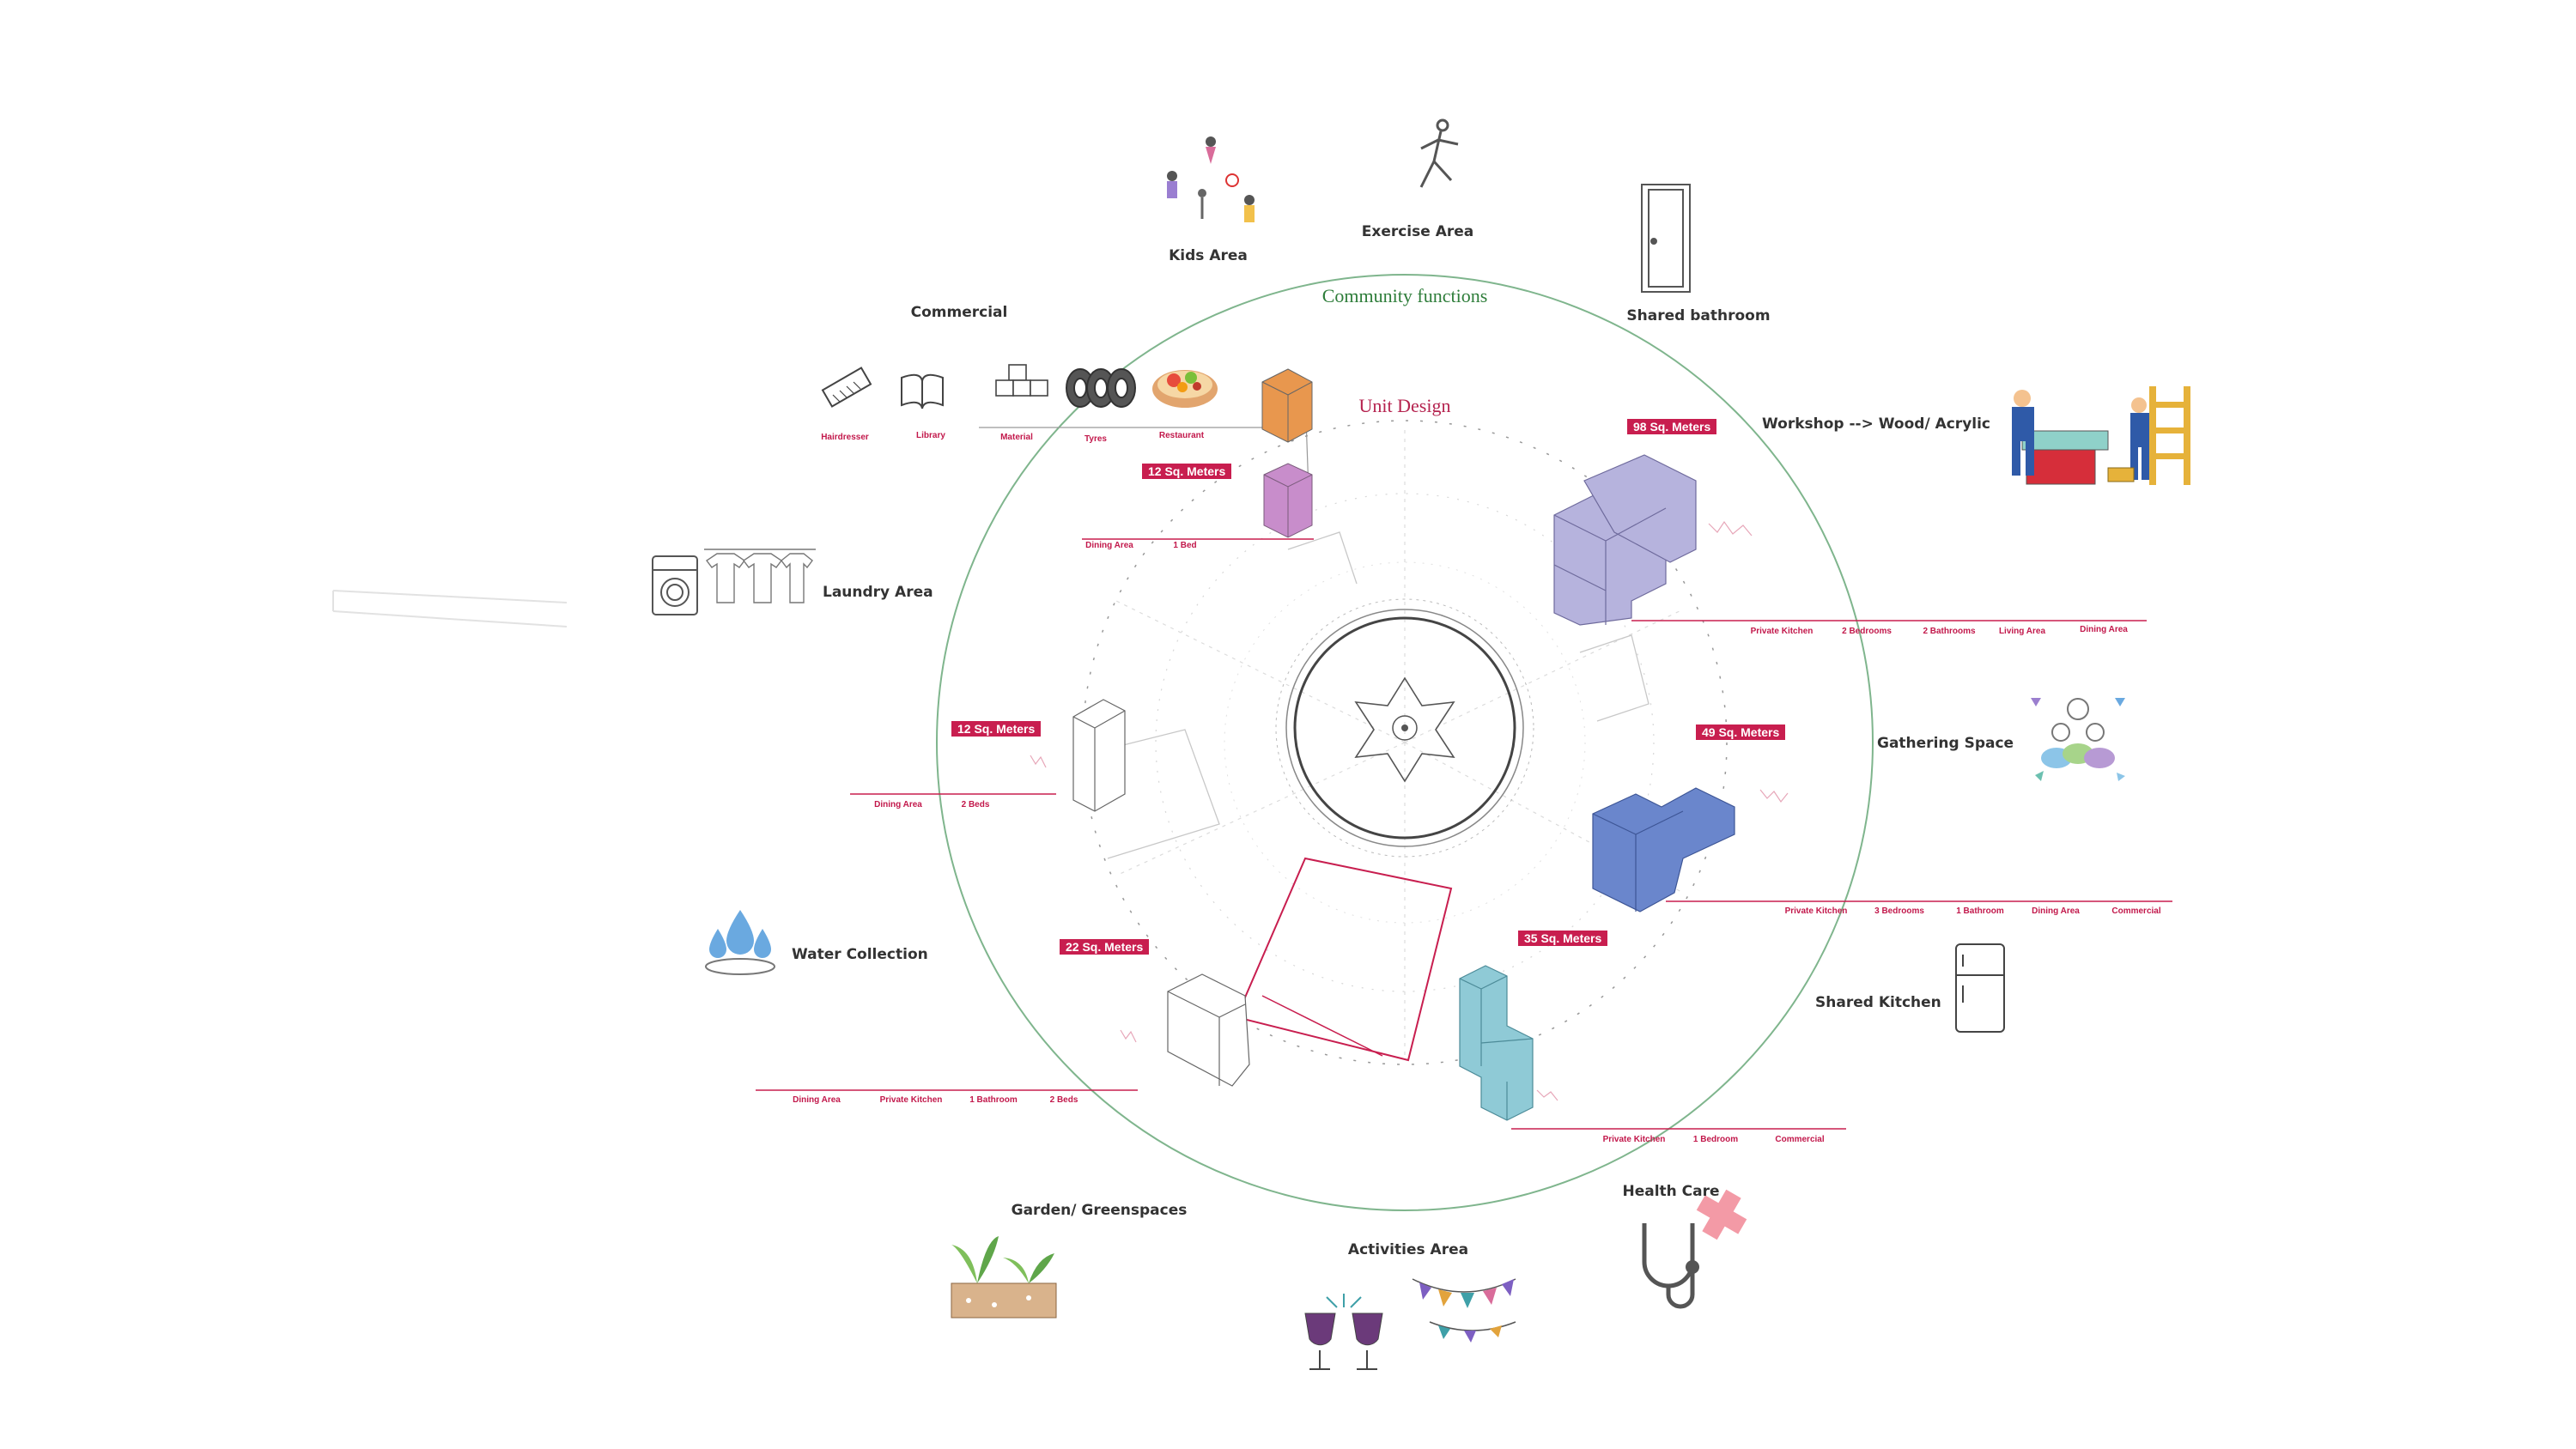 The height and width of the screenshot is (1449, 2576). Describe the element at coordinates (1287, 405) in the screenshot. I see `unit-block-orange` at that location.